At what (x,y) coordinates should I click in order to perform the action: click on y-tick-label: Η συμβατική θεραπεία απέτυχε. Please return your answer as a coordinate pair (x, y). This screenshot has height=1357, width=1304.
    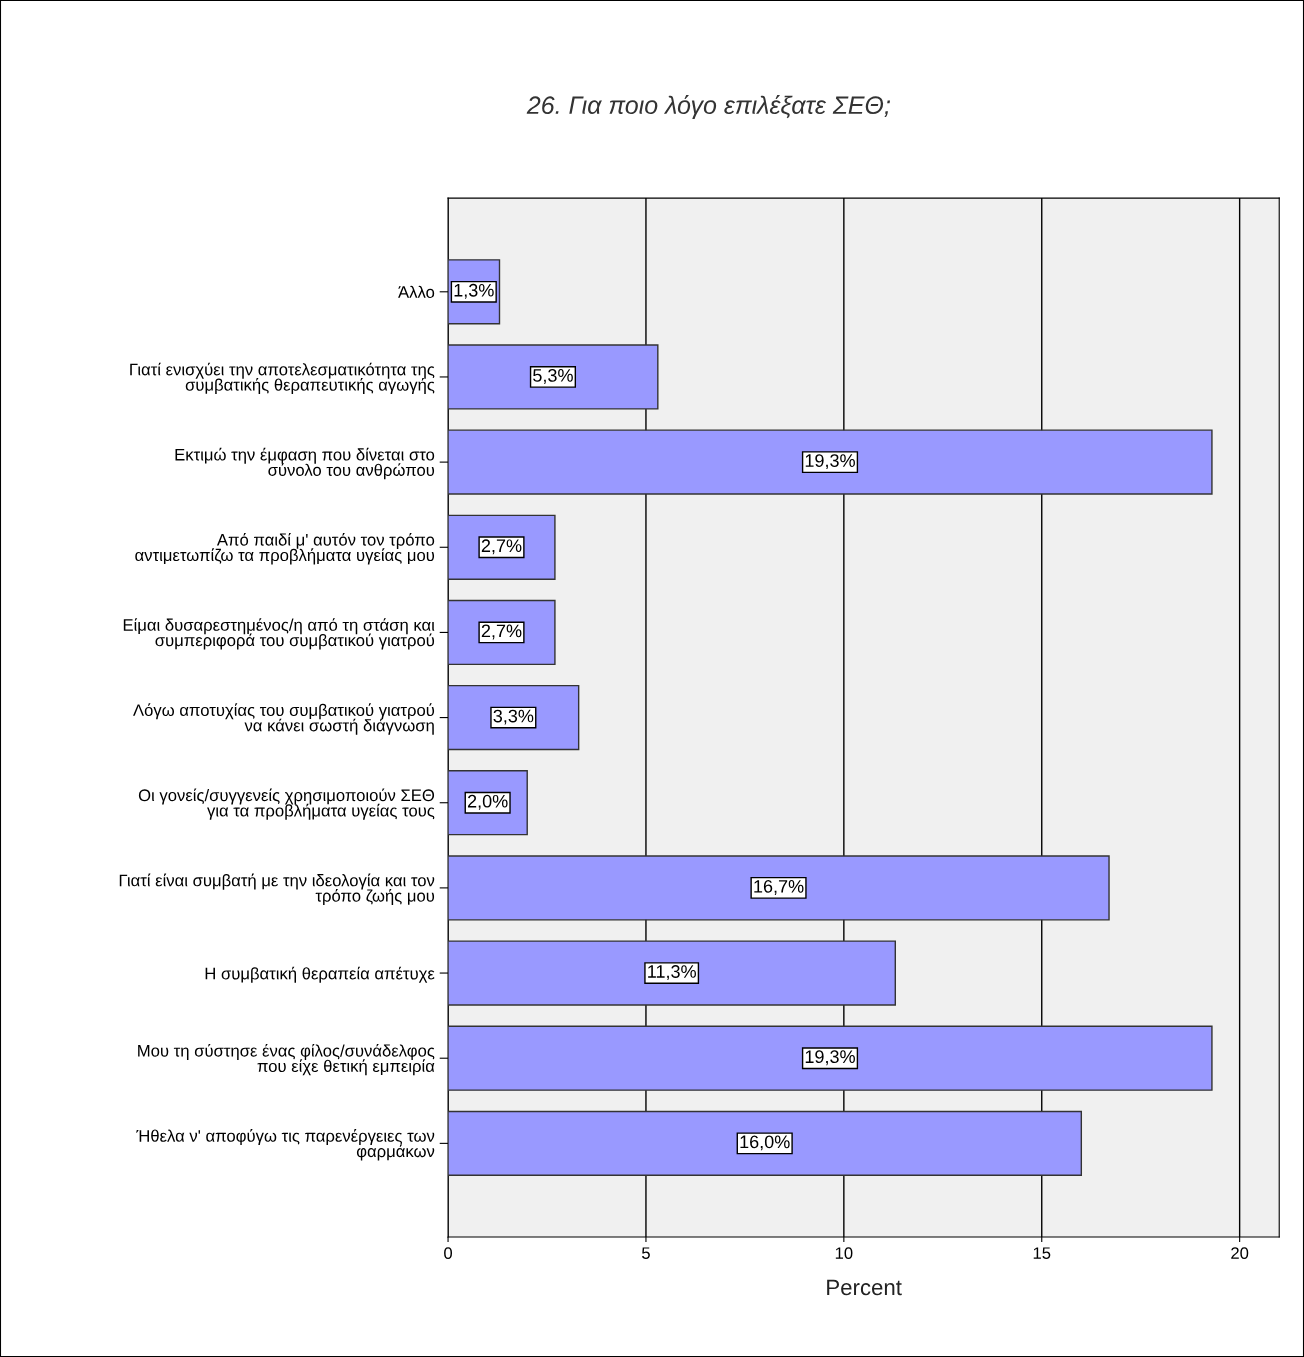
    Looking at the image, I should click on (320, 974).